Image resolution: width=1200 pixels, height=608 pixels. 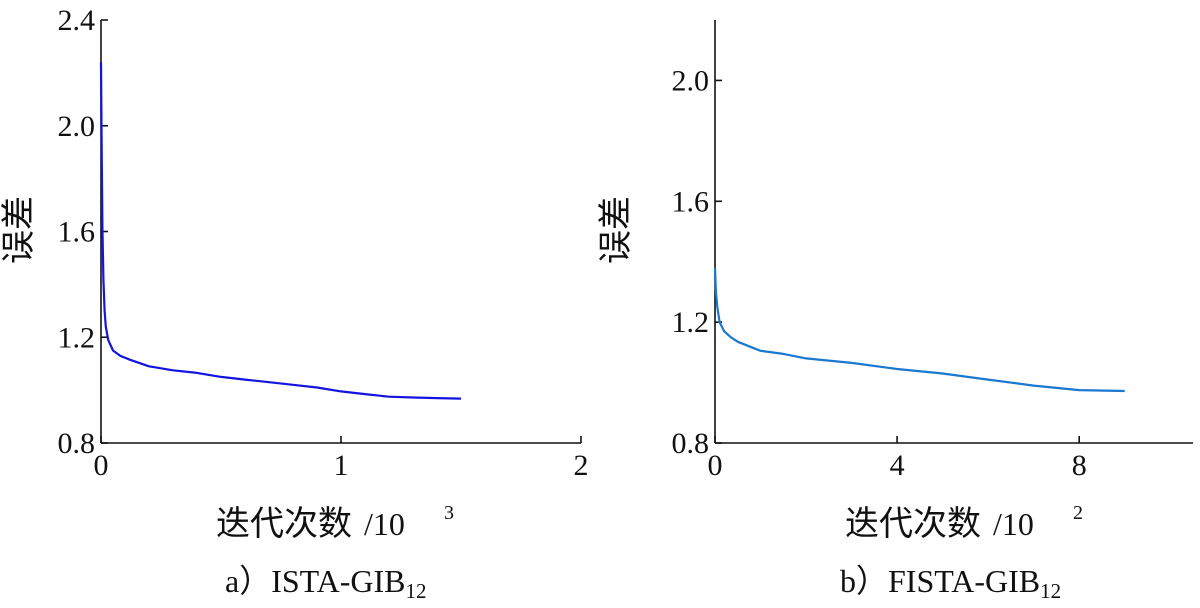 I want to click on x-axis-unit-exponent: 2, so click(x=1078, y=513).